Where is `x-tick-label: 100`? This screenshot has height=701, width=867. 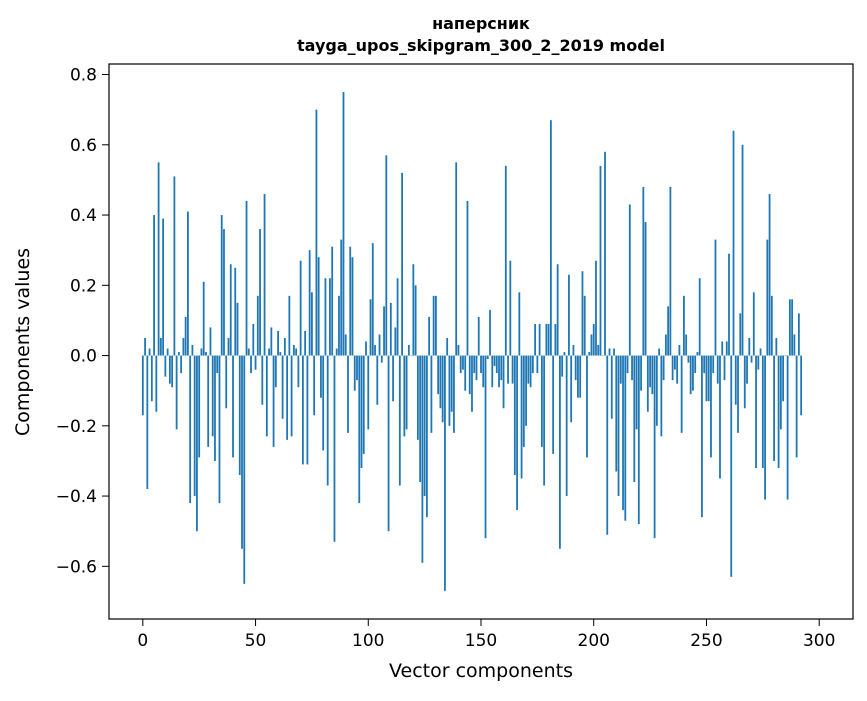
x-tick-label: 100 is located at coordinates (368, 641).